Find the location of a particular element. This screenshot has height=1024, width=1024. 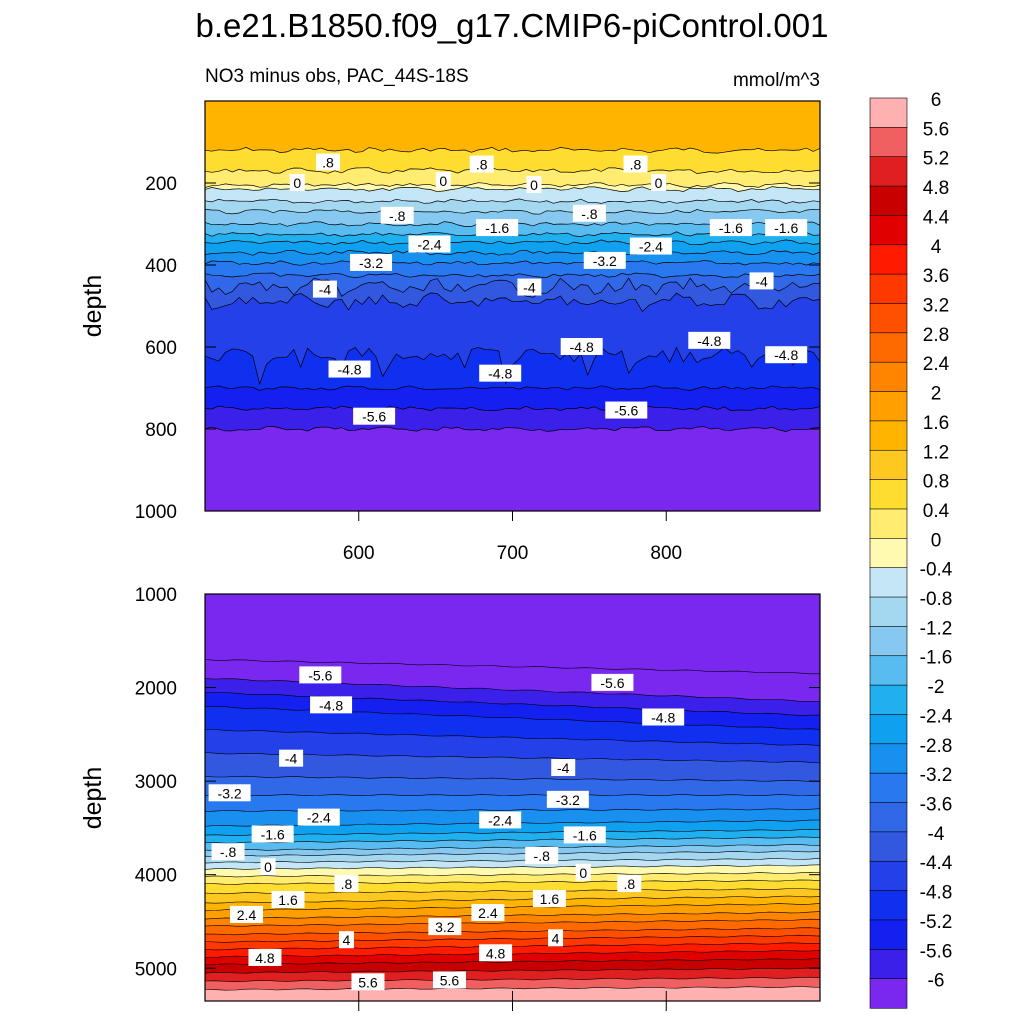

lower-contour-label: -2.4 is located at coordinates (500, 820).